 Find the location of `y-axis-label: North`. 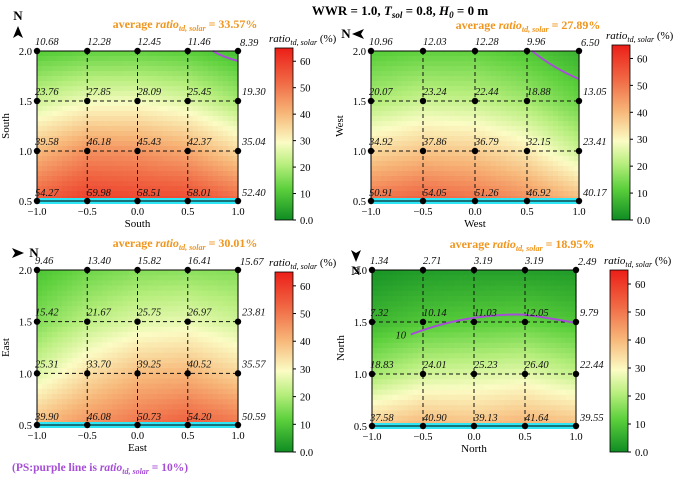

y-axis-label: North is located at coordinates (341, 348).